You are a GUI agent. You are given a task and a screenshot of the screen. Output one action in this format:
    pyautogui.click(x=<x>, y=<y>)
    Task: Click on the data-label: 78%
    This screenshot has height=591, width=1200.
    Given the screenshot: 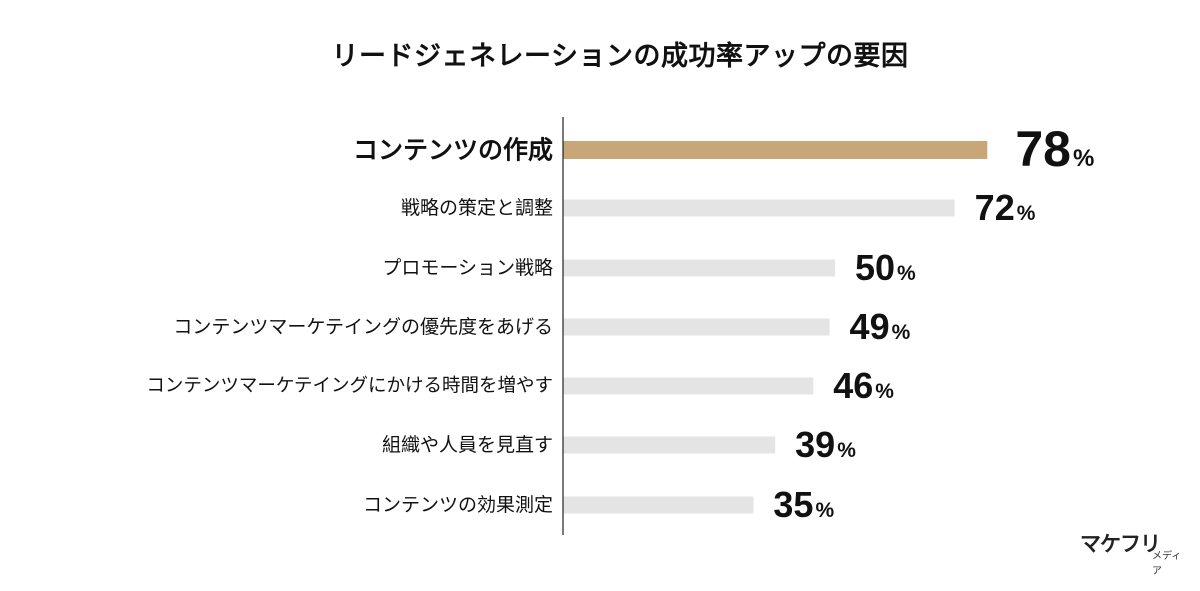 What is the action you would take?
    pyautogui.click(x=1054, y=149)
    